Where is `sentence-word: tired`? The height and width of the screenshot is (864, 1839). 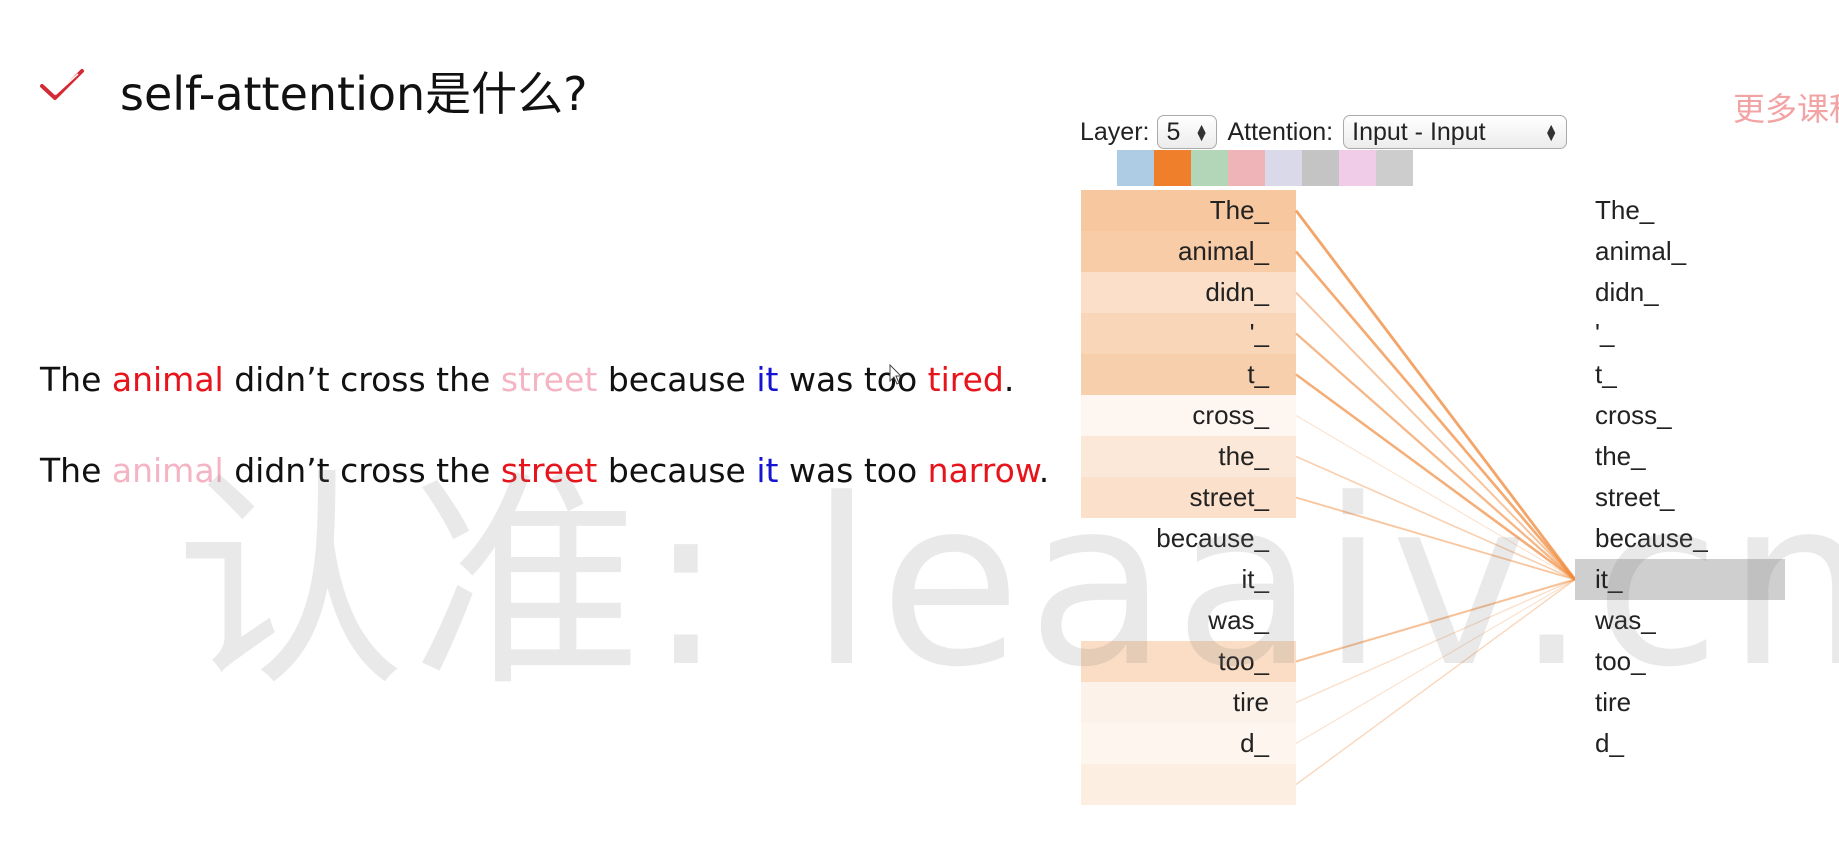 sentence-word: tired is located at coordinates (965, 379).